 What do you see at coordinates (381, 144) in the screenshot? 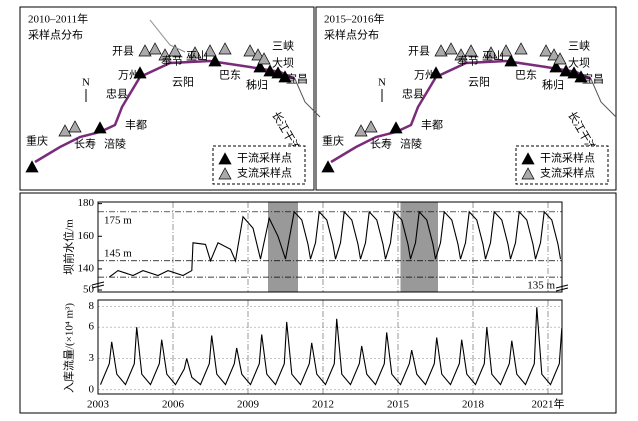
I see `place-label: 长寿` at bounding box center [381, 144].